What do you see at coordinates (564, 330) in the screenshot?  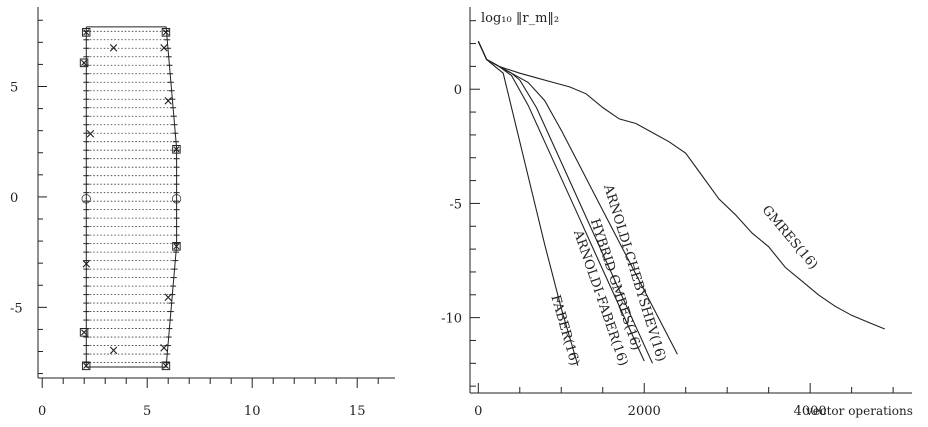 I see `series-label-faber-16: FABER(16)` at bounding box center [564, 330].